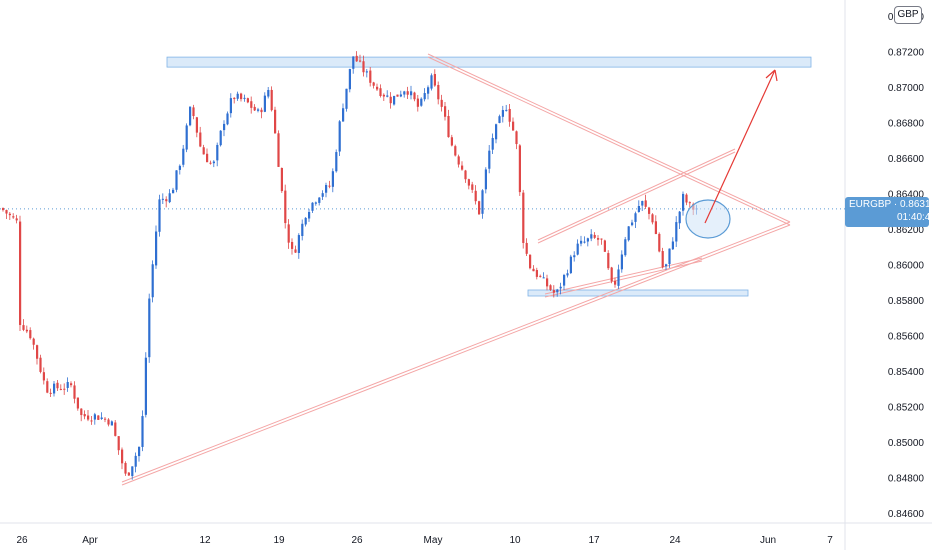  Describe the element at coordinates (609, 141) in the screenshot. I see `triangle-upper-line-edge` at that location.